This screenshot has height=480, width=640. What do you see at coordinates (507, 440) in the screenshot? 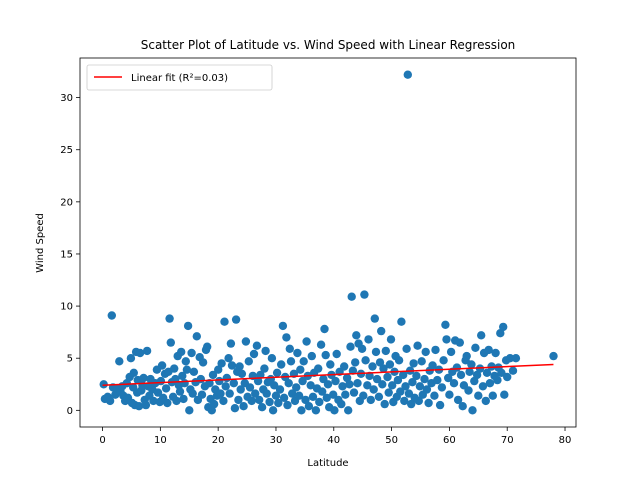
I see `x-tick-label: 70` at bounding box center [507, 440].